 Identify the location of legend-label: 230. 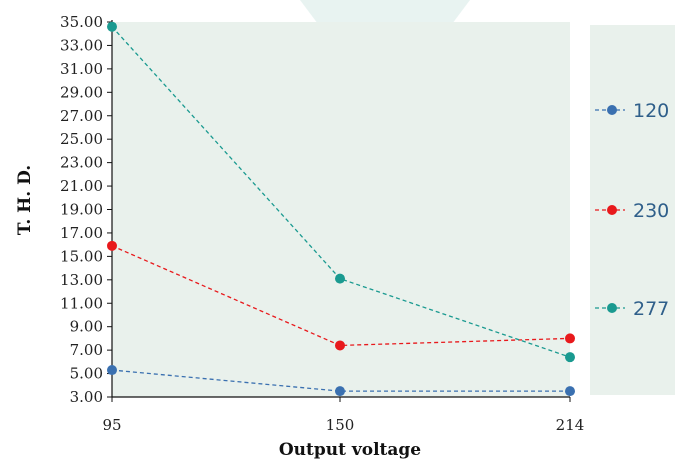
(651, 211).